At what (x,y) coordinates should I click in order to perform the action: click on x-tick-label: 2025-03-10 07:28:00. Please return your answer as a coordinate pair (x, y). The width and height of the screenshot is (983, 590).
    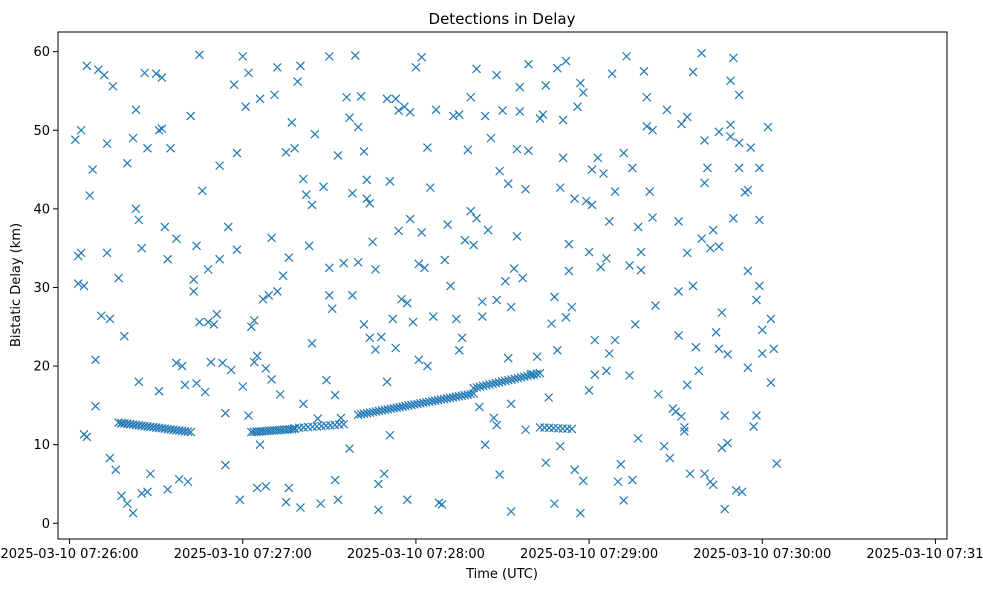
    Looking at the image, I should click on (416, 554).